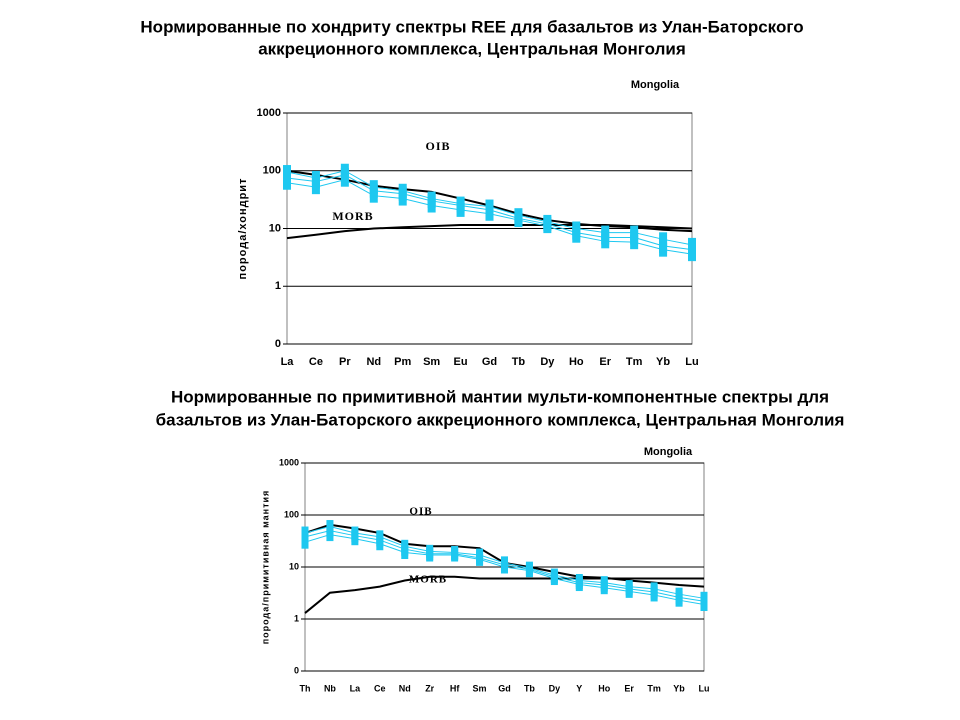 The width and height of the screenshot is (960, 720). What do you see at coordinates (455, 688) in the screenshot?
I see `x-tick-label: Hf` at bounding box center [455, 688].